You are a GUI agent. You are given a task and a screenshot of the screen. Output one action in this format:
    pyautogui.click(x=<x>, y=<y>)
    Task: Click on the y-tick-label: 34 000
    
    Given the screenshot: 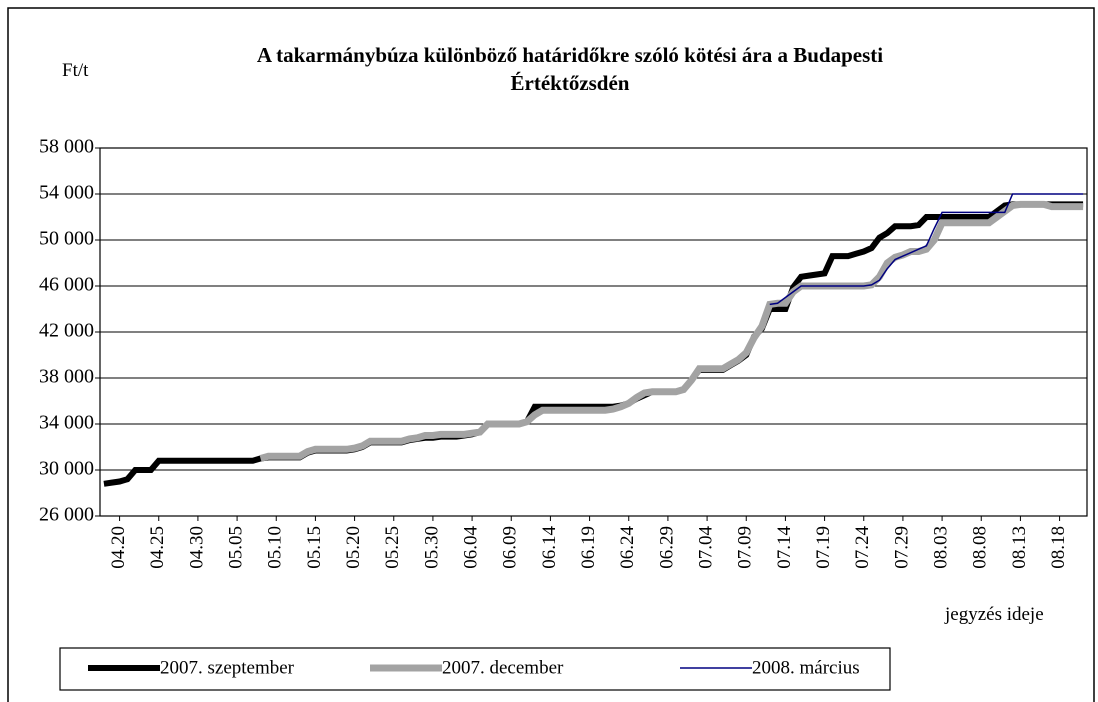 What is the action you would take?
    pyautogui.click(x=66, y=423)
    